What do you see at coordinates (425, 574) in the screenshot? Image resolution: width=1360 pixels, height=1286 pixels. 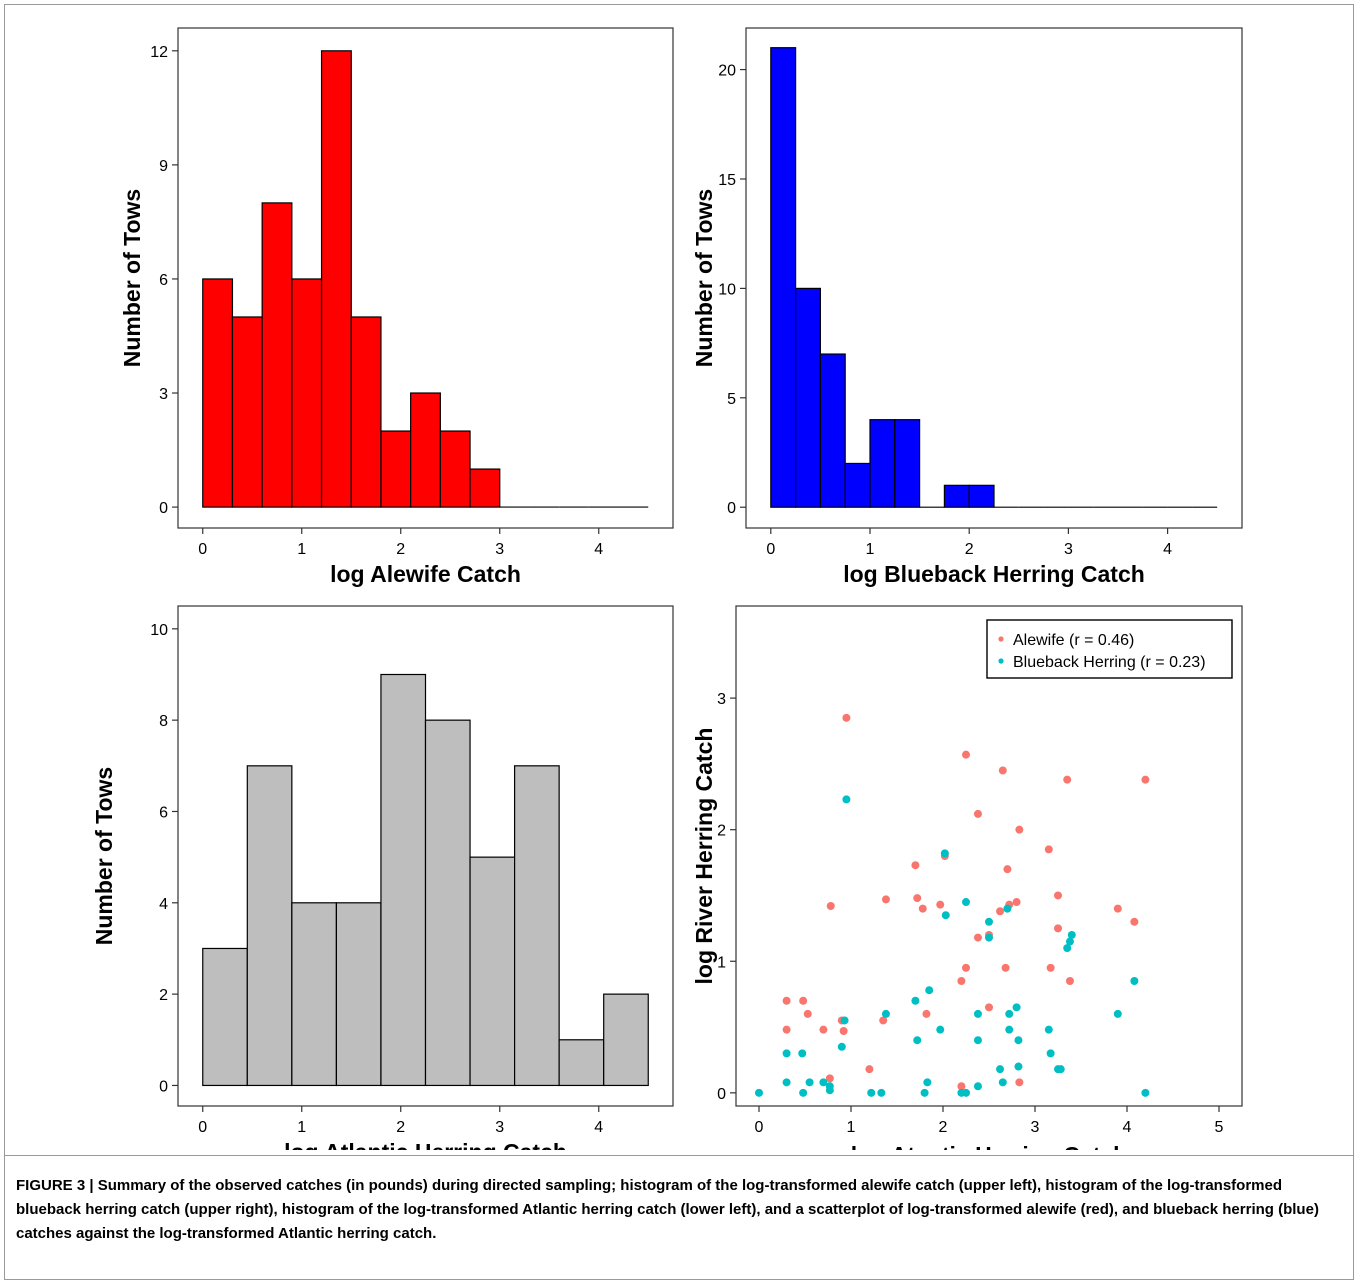 I see `alewife-hist-x-axis-title: log Alewife Catch` at bounding box center [425, 574].